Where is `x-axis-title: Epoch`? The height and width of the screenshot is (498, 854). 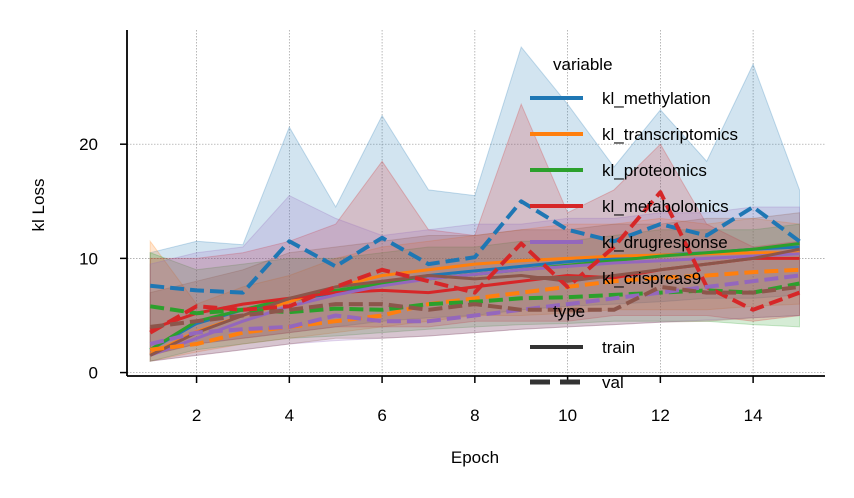 x-axis-title: Epoch is located at coordinates (475, 457).